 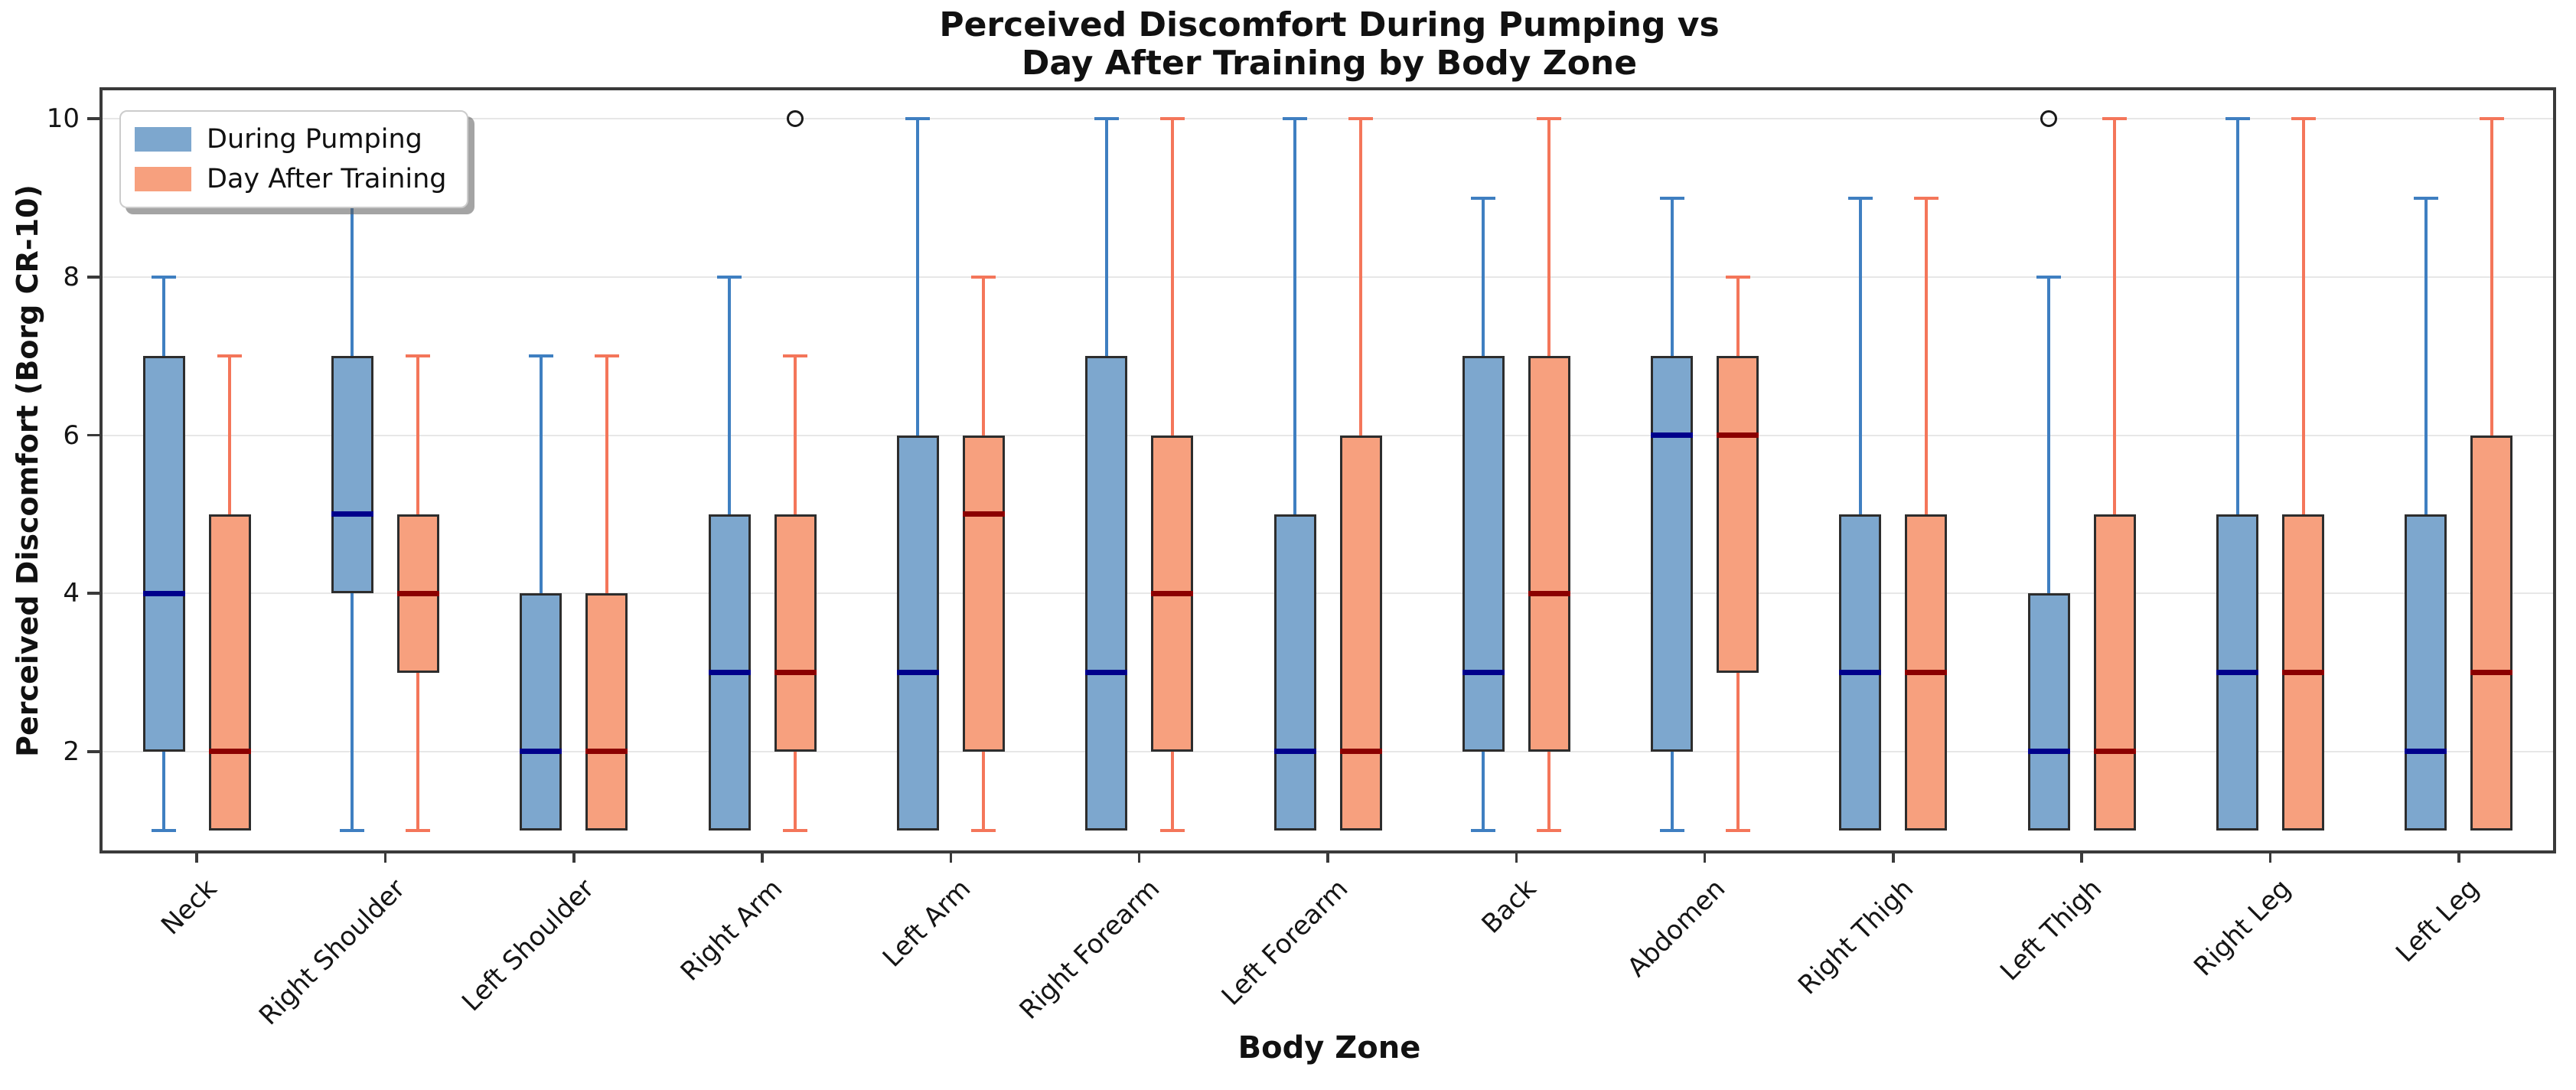 I want to click on legend-label-day-after-training: Day After Training, so click(x=327, y=179).